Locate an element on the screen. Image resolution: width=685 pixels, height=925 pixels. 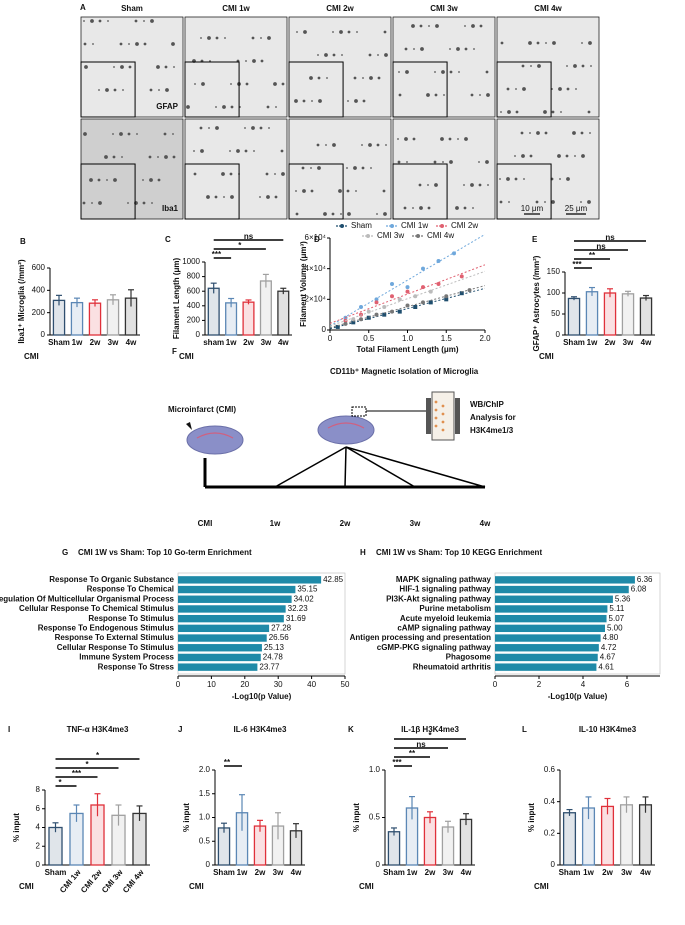
category-label: Response To Organic Substance is located at coordinates (111, 579).